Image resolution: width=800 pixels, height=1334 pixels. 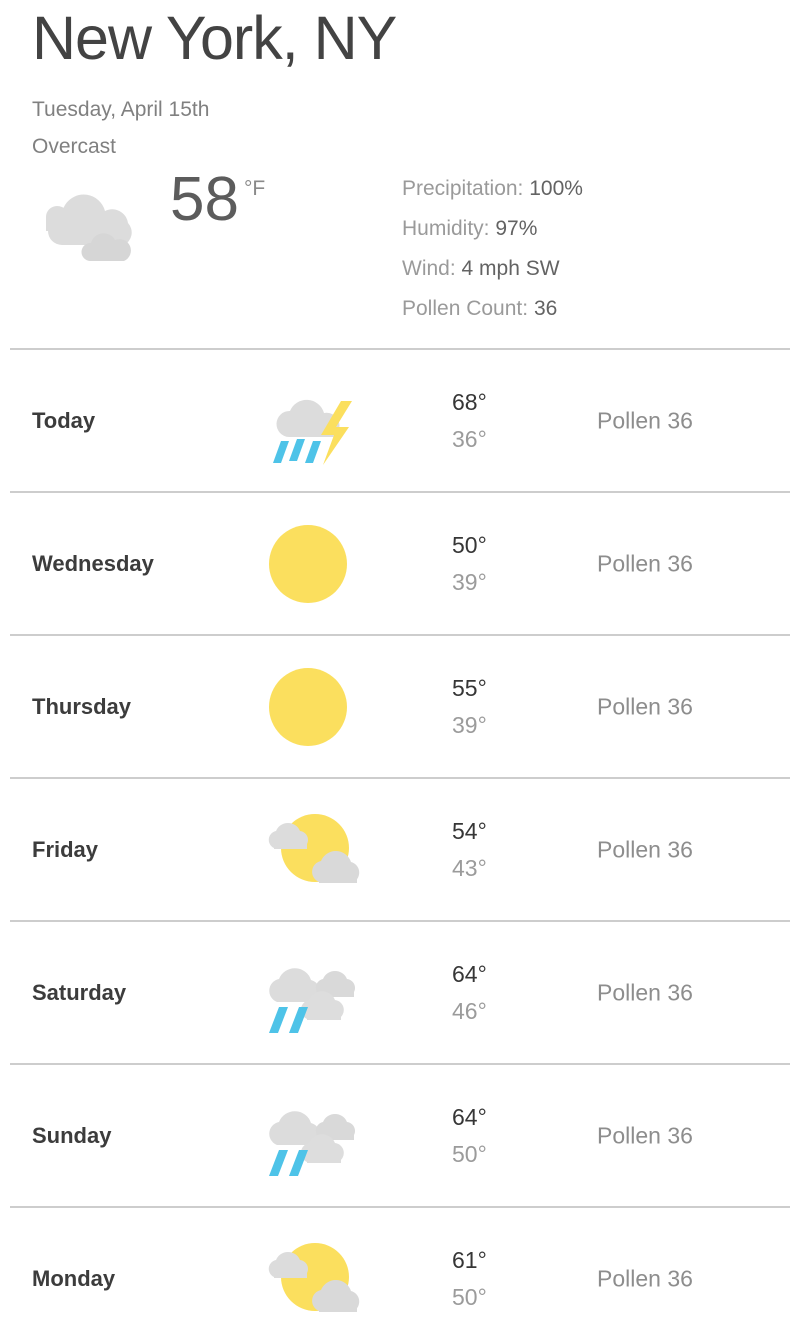 What do you see at coordinates (463, 188) in the screenshot?
I see `detail-label: Precipitation:` at bounding box center [463, 188].